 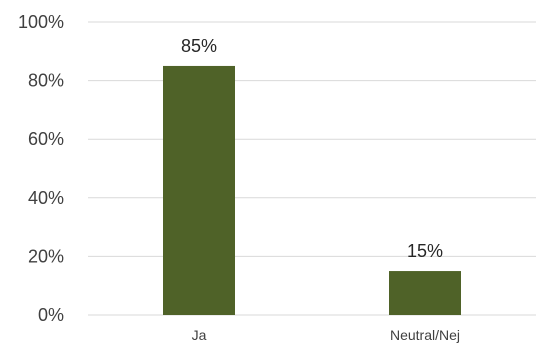 What do you see at coordinates (41, 22) in the screenshot?
I see `y-tick-label: 100%` at bounding box center [41, 22].